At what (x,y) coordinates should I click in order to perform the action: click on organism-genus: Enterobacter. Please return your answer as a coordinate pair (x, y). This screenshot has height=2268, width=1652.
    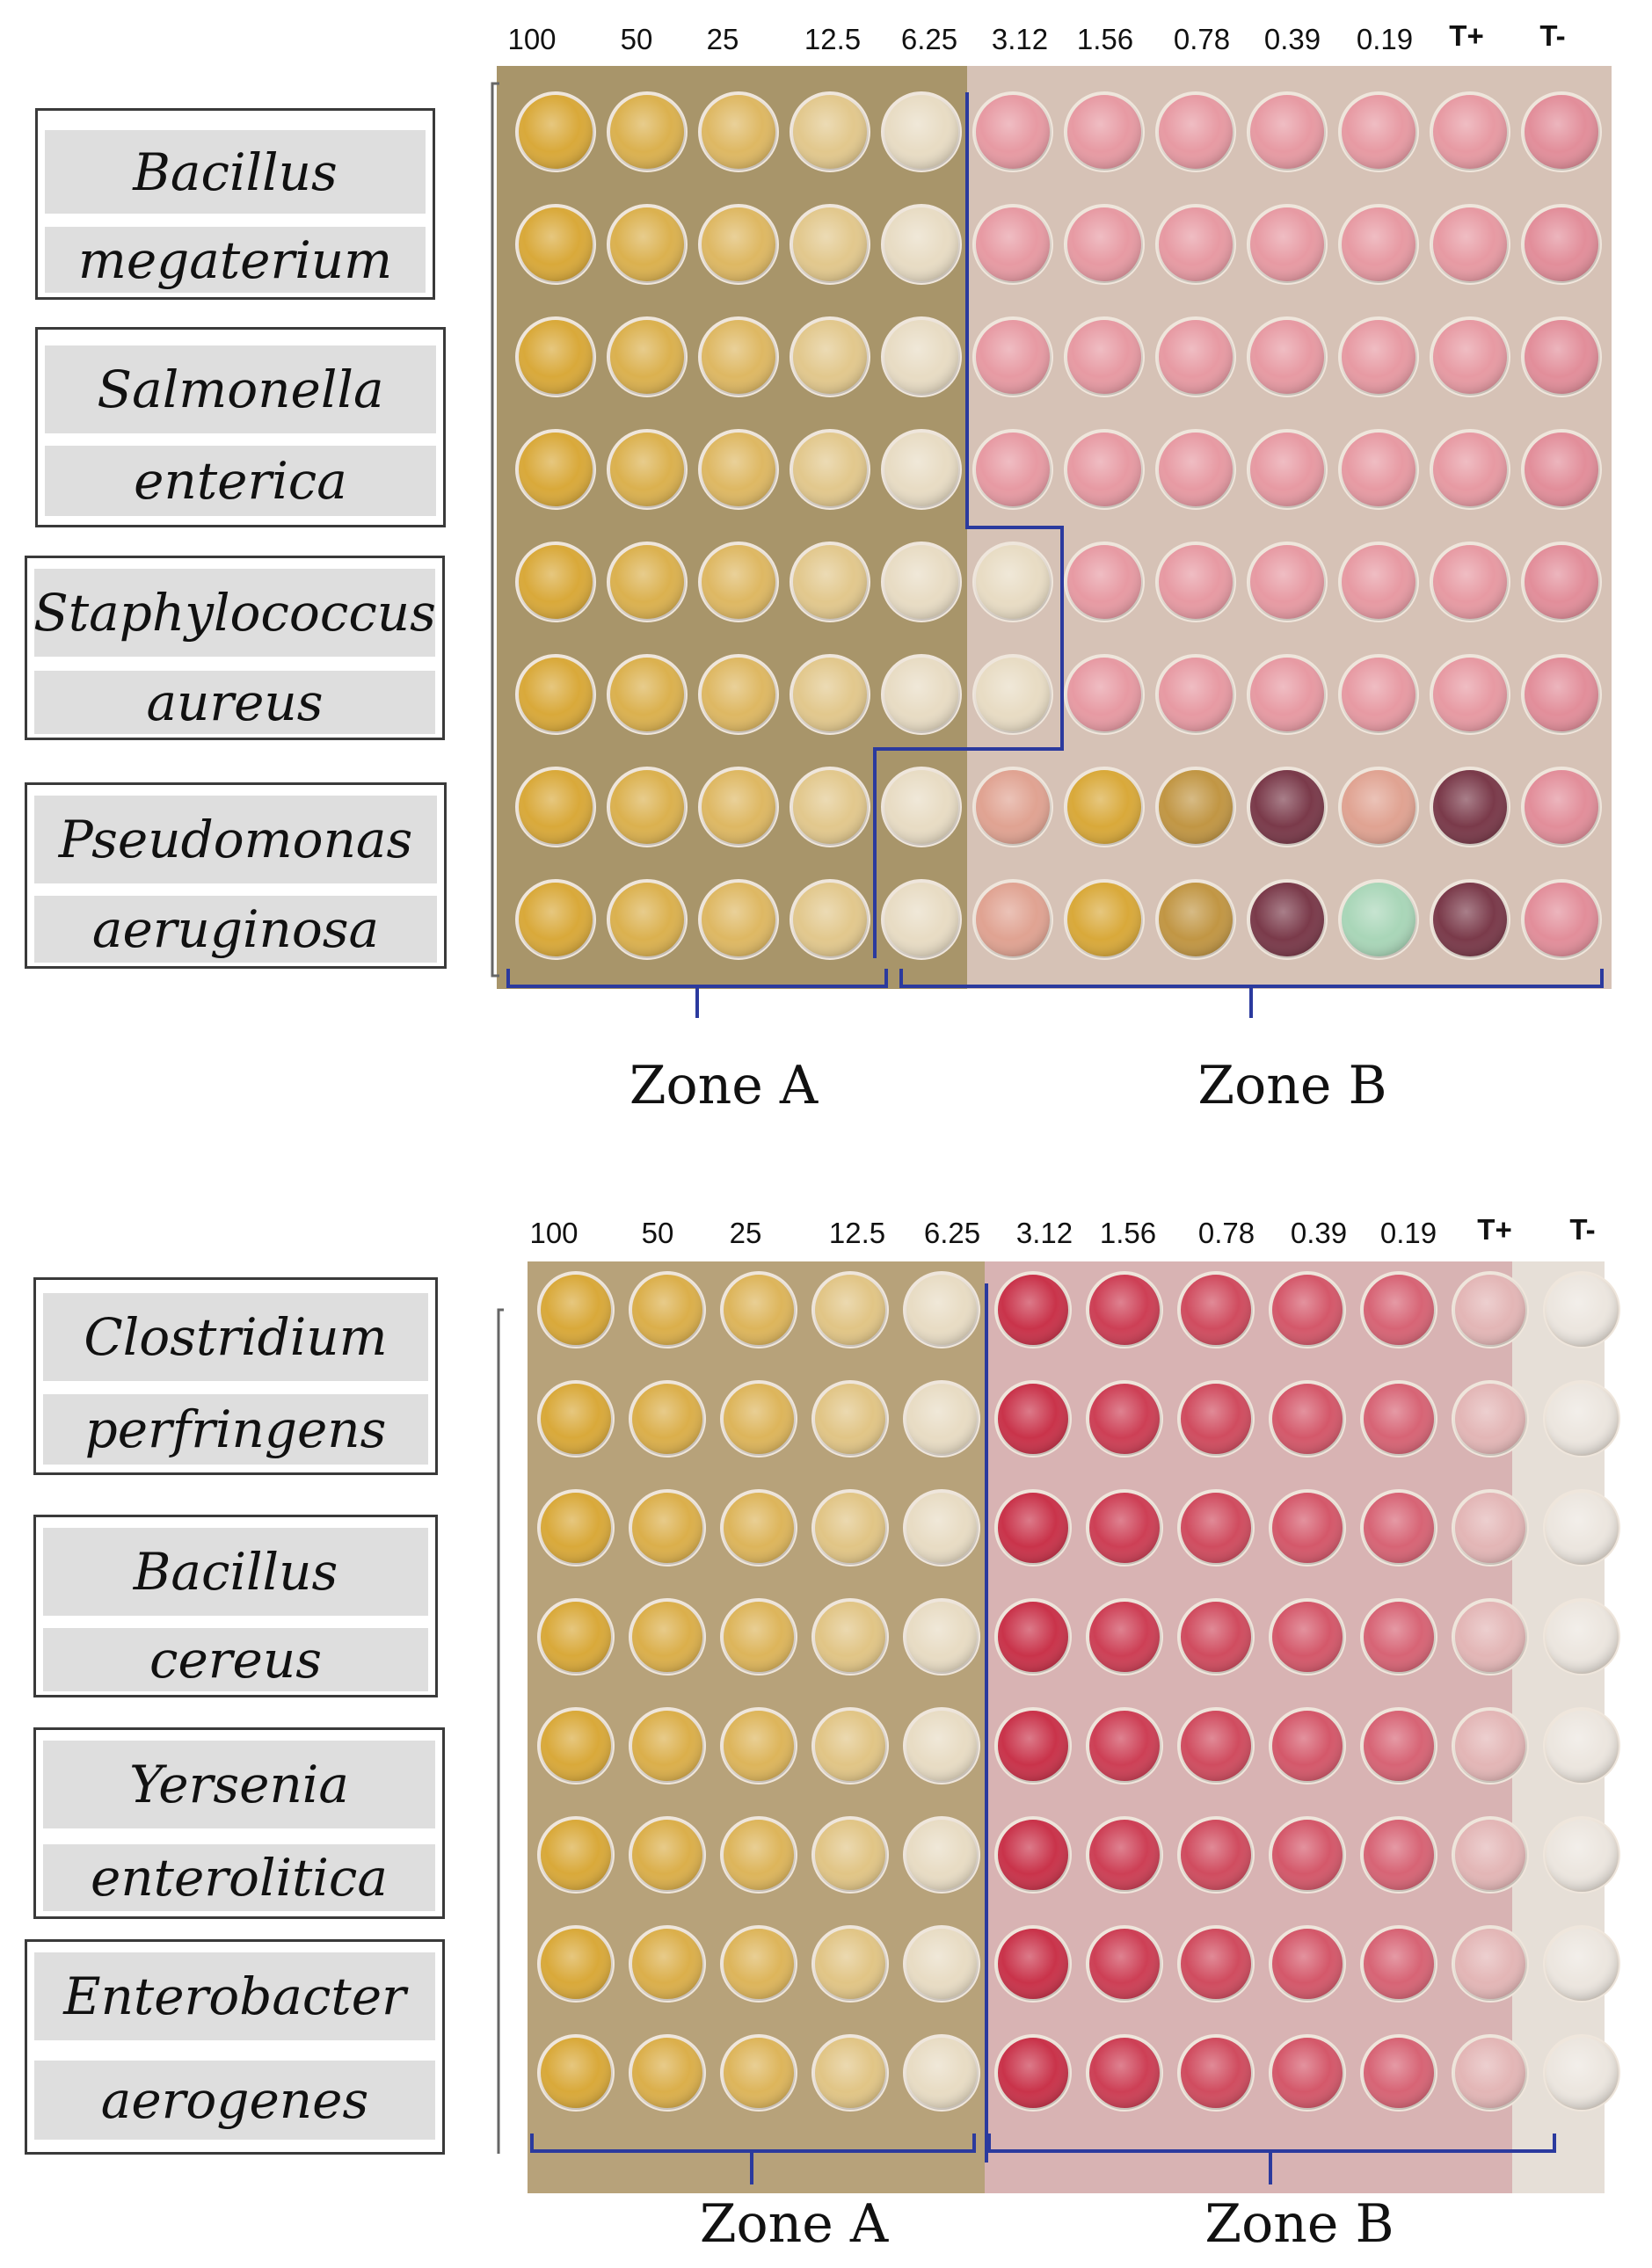
    Looking at the image, I should click on (235, 1996).